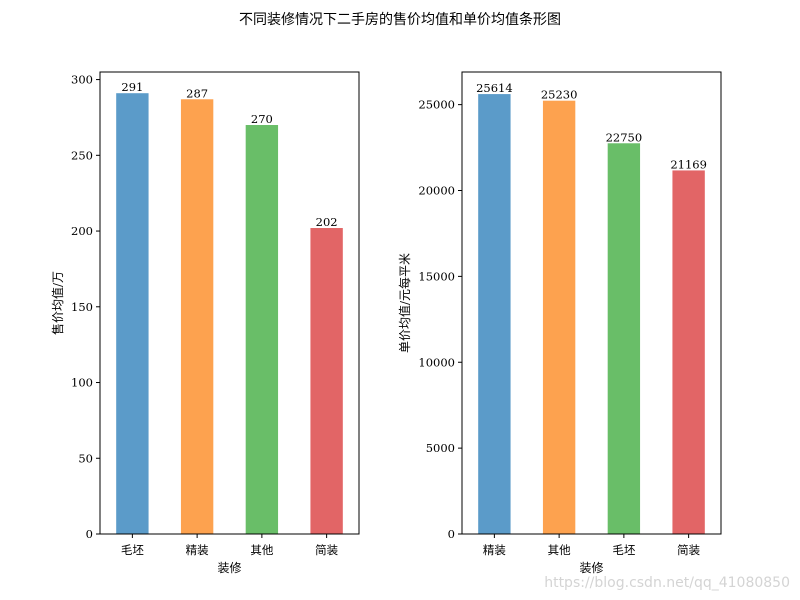 The height and width of the screenshot is (600, 800). What do you see at coordinates (688, 164) in the screenshot?
I see `data-label: 21169` at bounding box center [688, 164].